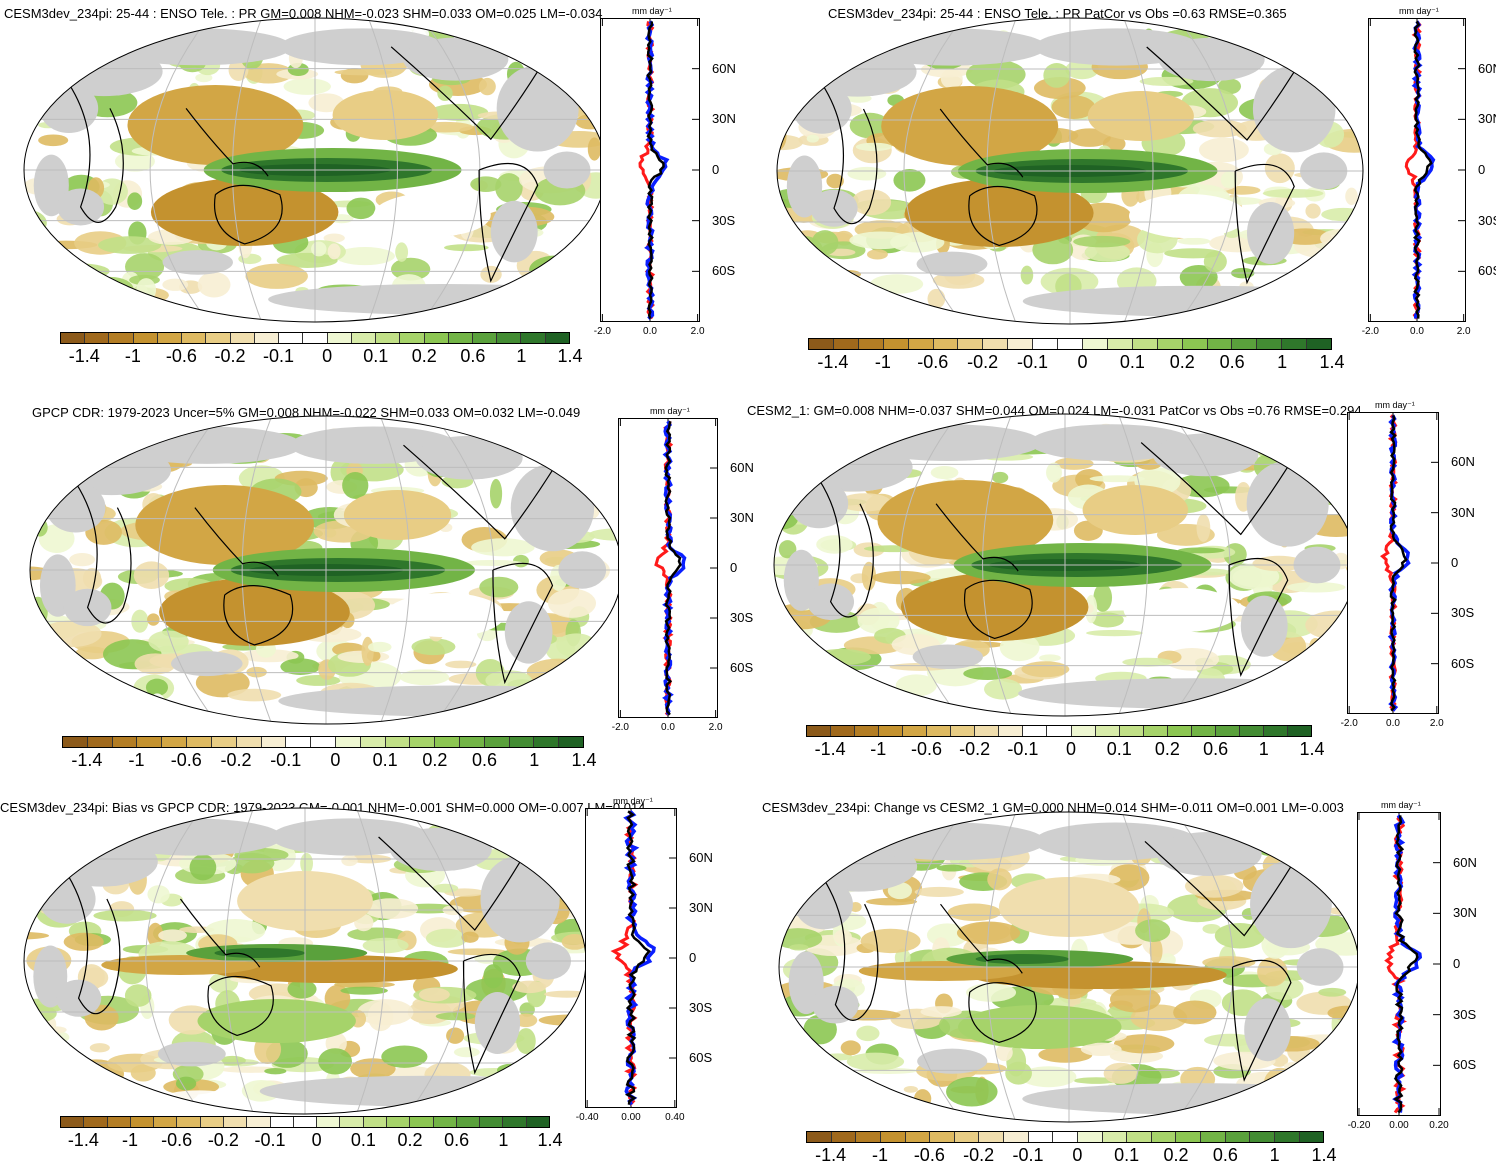  Describe the element at coordinates (587, 1117) in the screenshot. I see `profile-x-tick-label: -0.40` at that location.